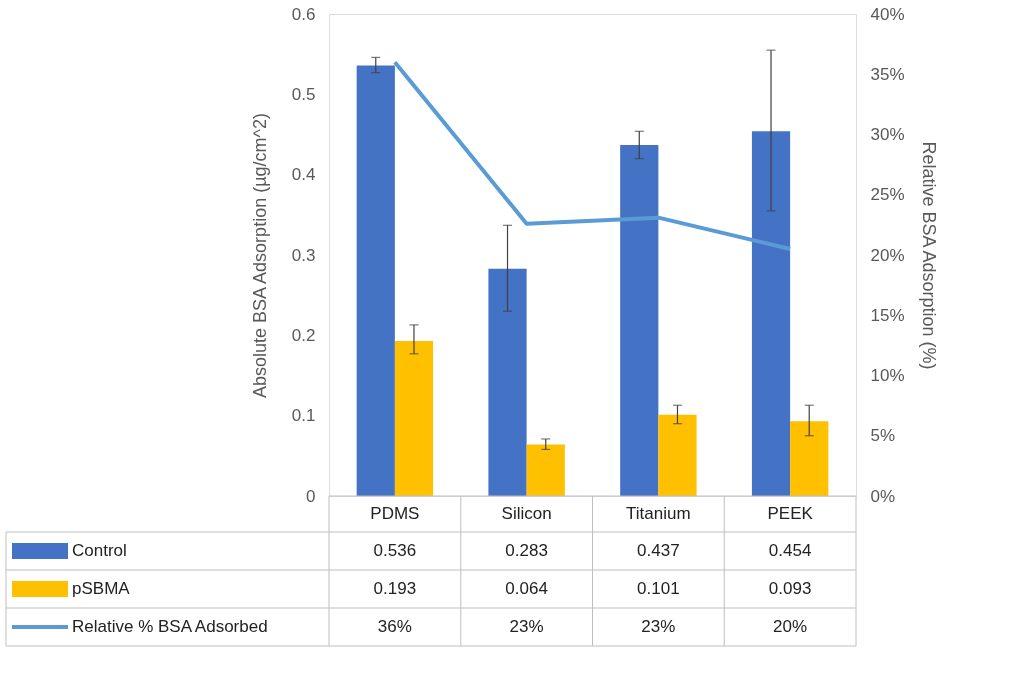  What do you see at coordinates (887, 195) in the screenshot?
I see `y2-tick-label: 25%` at bounding box center [887, 195].